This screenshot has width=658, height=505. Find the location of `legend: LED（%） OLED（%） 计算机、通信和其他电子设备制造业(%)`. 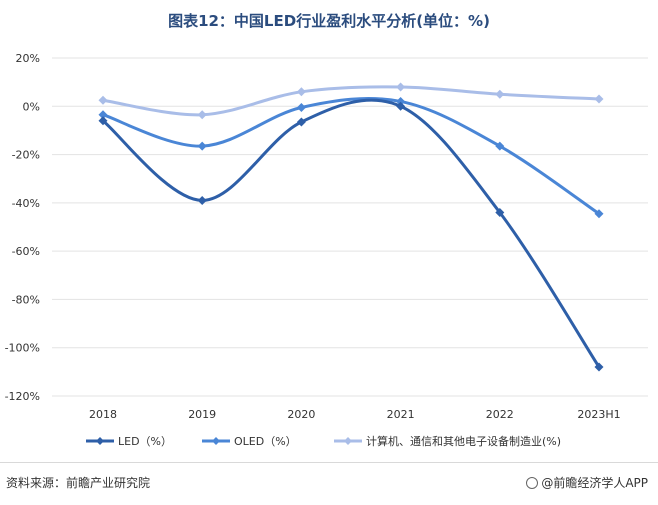

legend: LED（%） OLED（%） 计算机、通信和其他电子设备制造业(%) is located at coordinates (323, 441).